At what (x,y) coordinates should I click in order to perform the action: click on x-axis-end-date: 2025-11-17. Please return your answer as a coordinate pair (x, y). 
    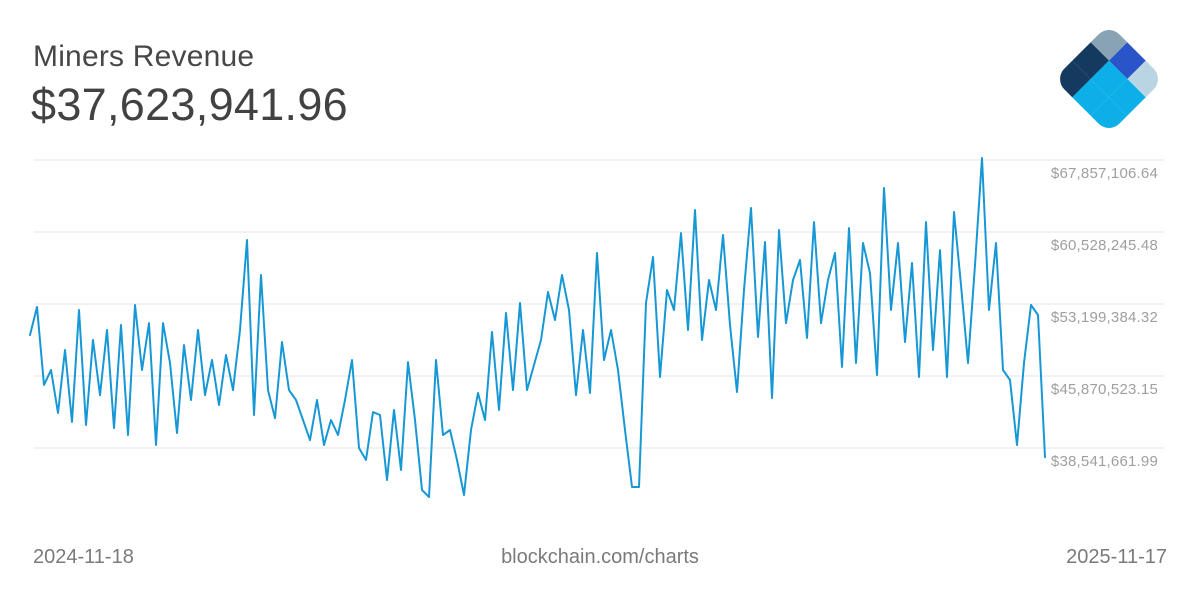
    Looking at the image, I should click on (1116, 557).